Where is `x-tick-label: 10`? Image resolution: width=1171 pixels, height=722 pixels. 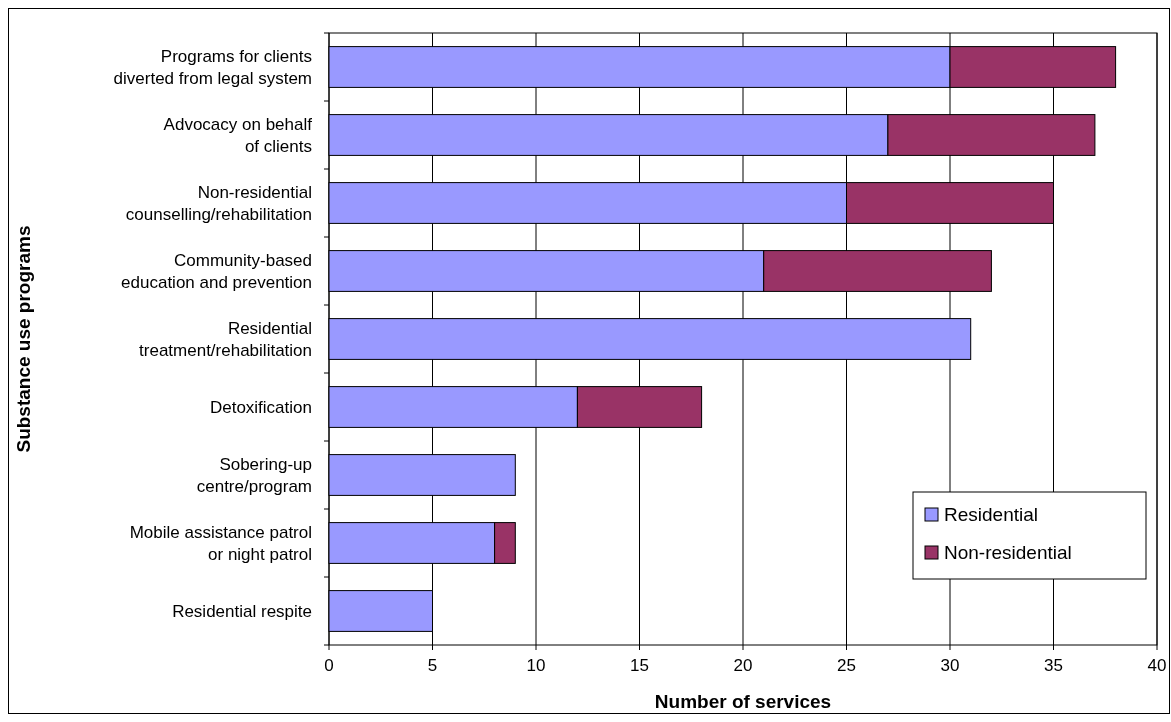 x-tick-label: 10 is located at coordinates (536, 665).